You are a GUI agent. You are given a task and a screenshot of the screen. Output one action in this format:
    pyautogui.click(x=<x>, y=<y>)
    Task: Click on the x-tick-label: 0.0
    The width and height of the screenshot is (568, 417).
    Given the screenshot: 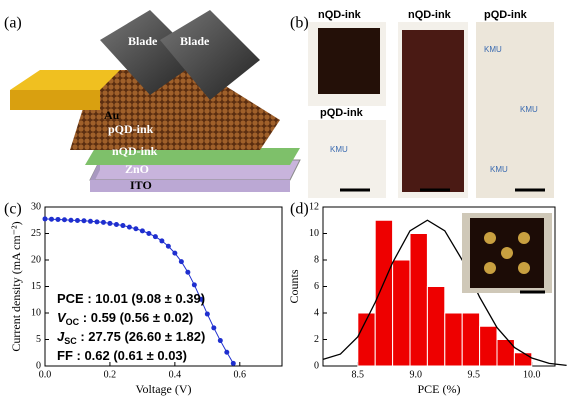 What is the action you would take?
    pyautogui.click(x=45, y=374)
    